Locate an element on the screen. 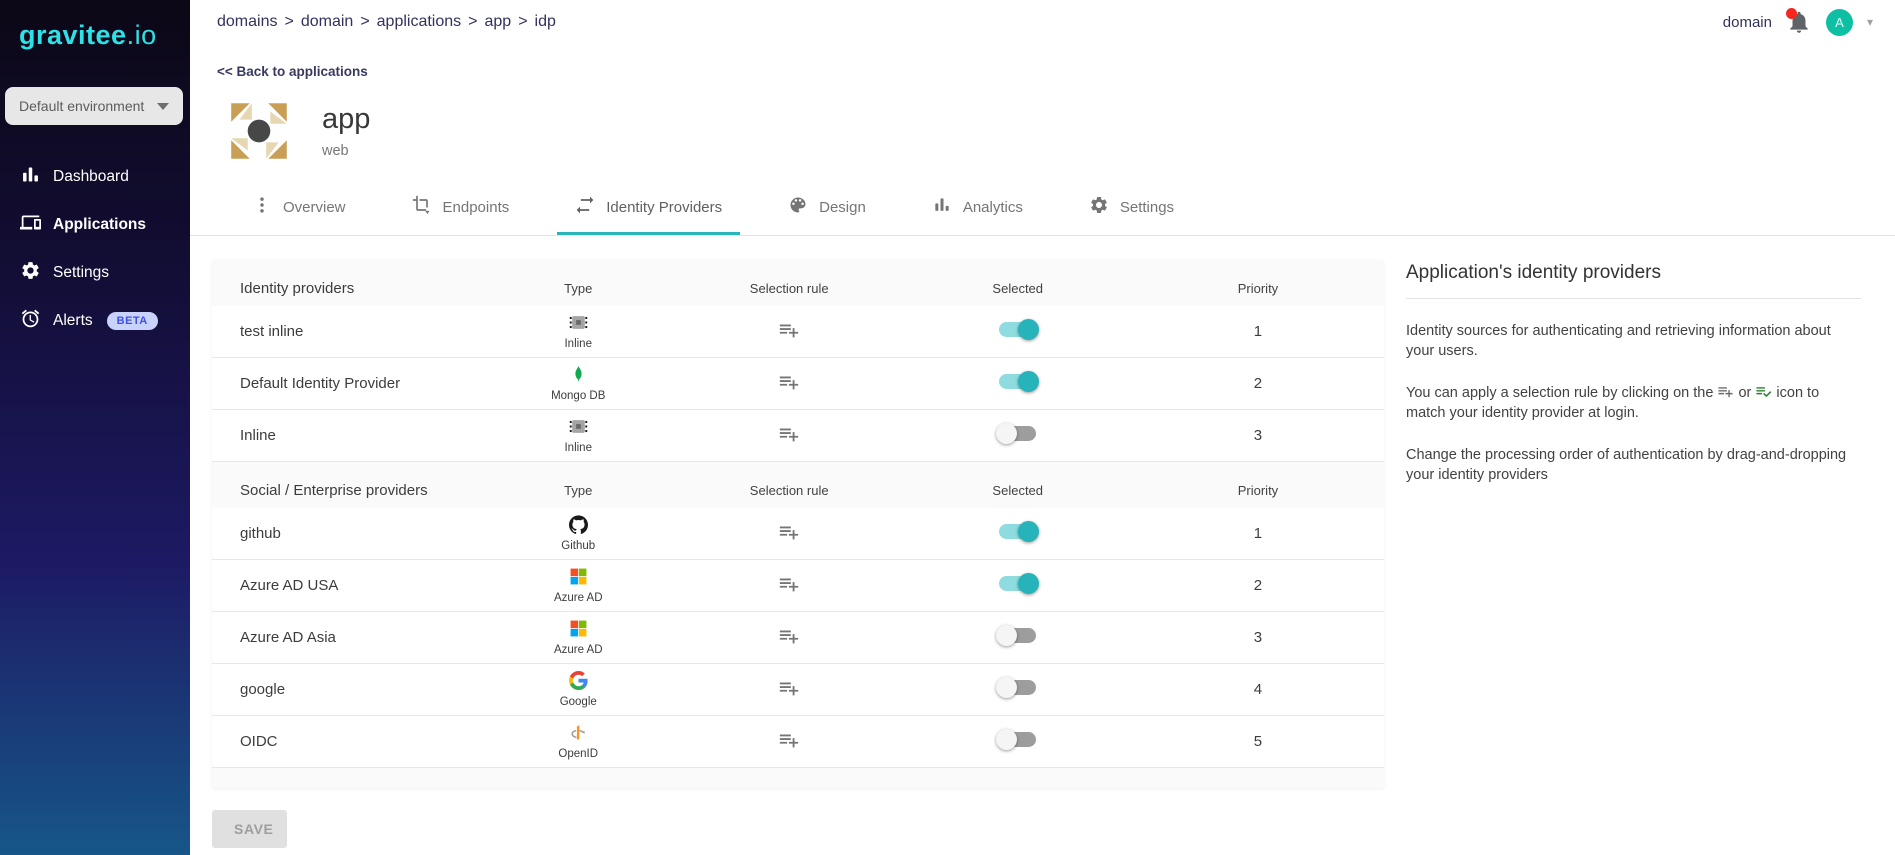 This screenshot has width=1895, height=855. sidebar-item-settings: Settings is located at coordinates (95, 273).